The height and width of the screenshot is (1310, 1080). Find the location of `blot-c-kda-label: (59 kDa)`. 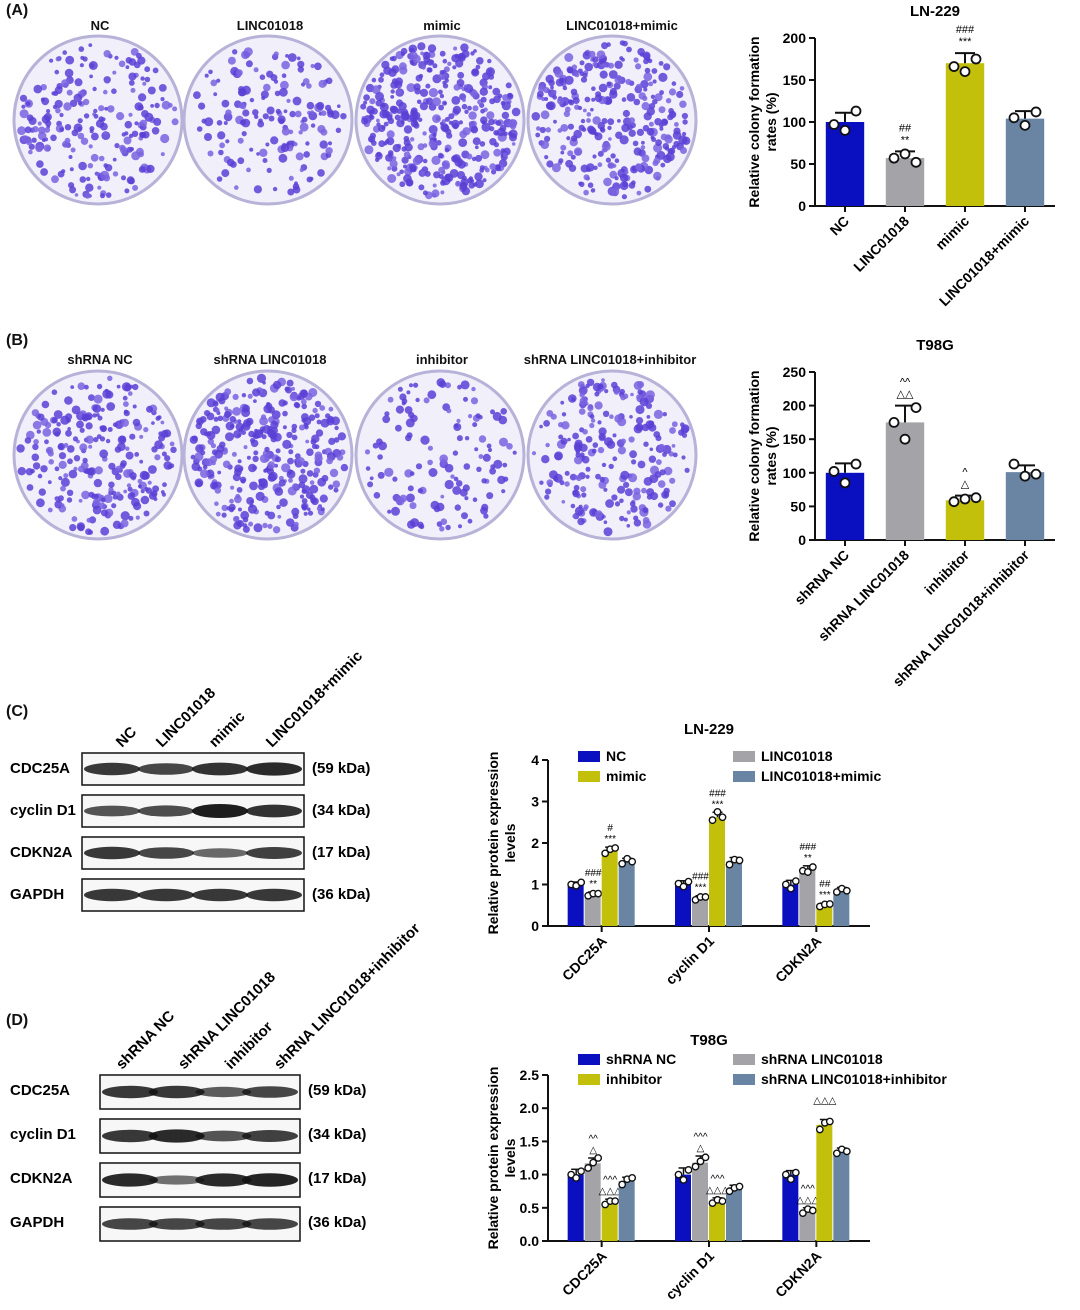

blot-c-kda-label: (59 kDa) is located at coordinates (341, 768).